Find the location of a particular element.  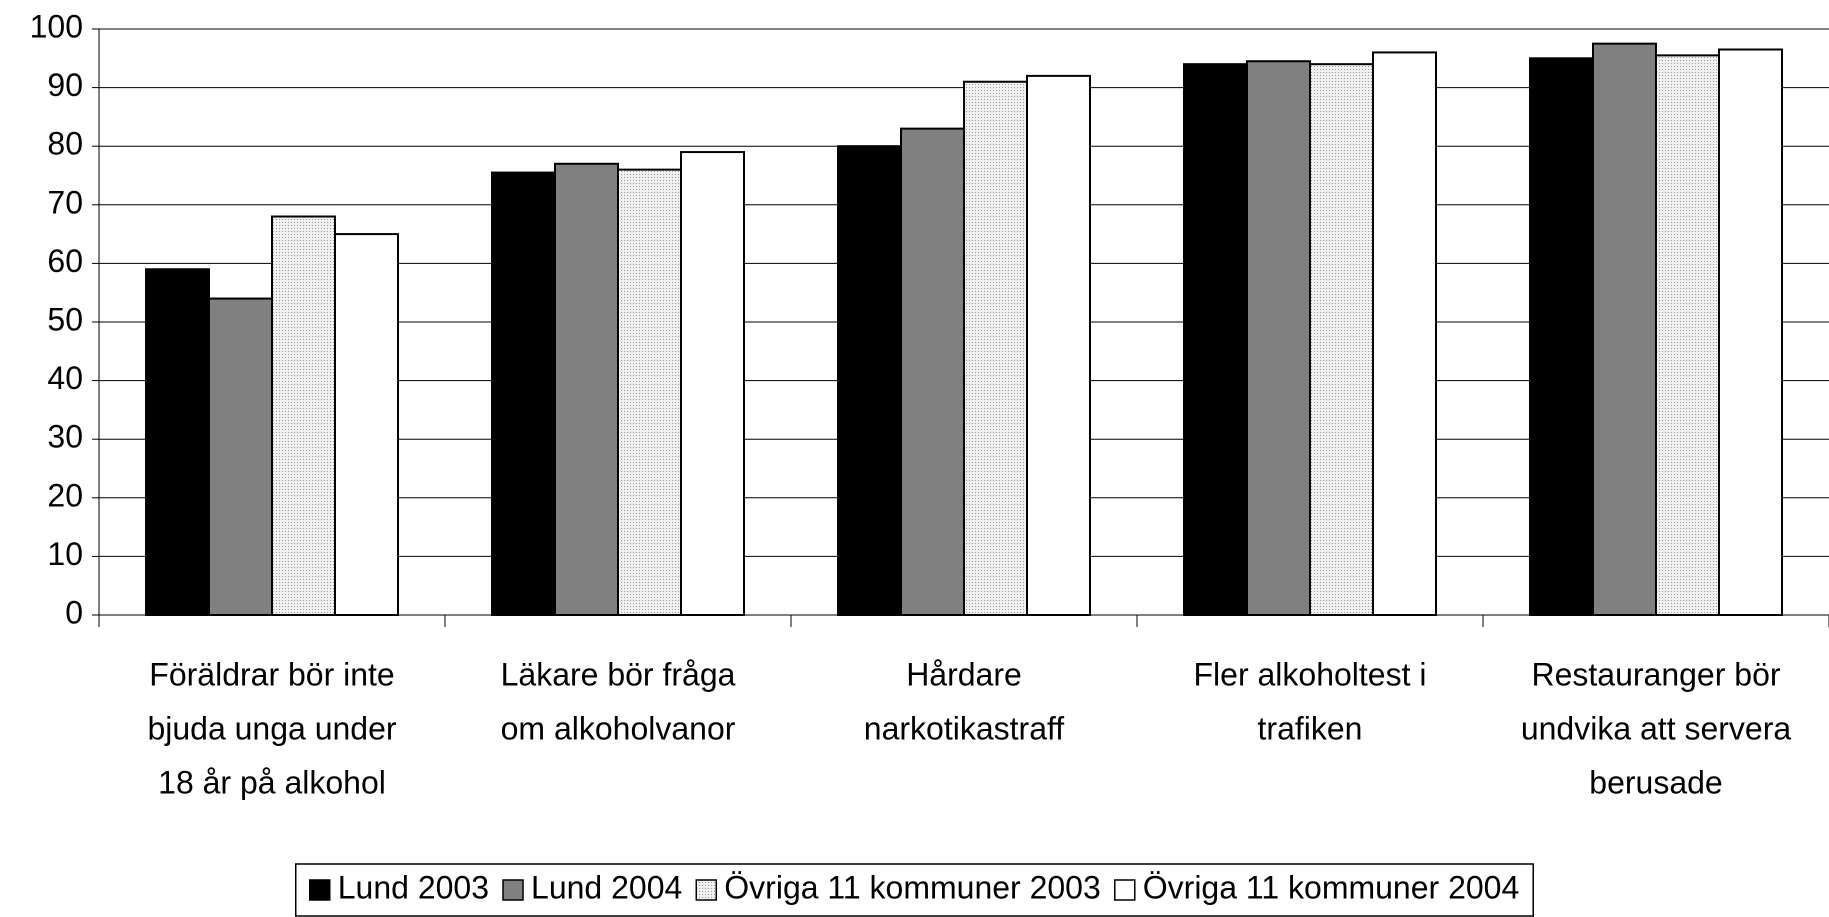

legend-label: Lund 2004 is located at coordinates (606, 887).